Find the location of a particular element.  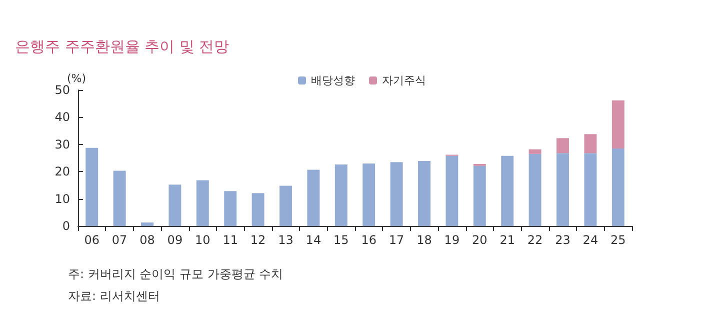

x-tick-label: 24 is located at coordinates (590, 240).